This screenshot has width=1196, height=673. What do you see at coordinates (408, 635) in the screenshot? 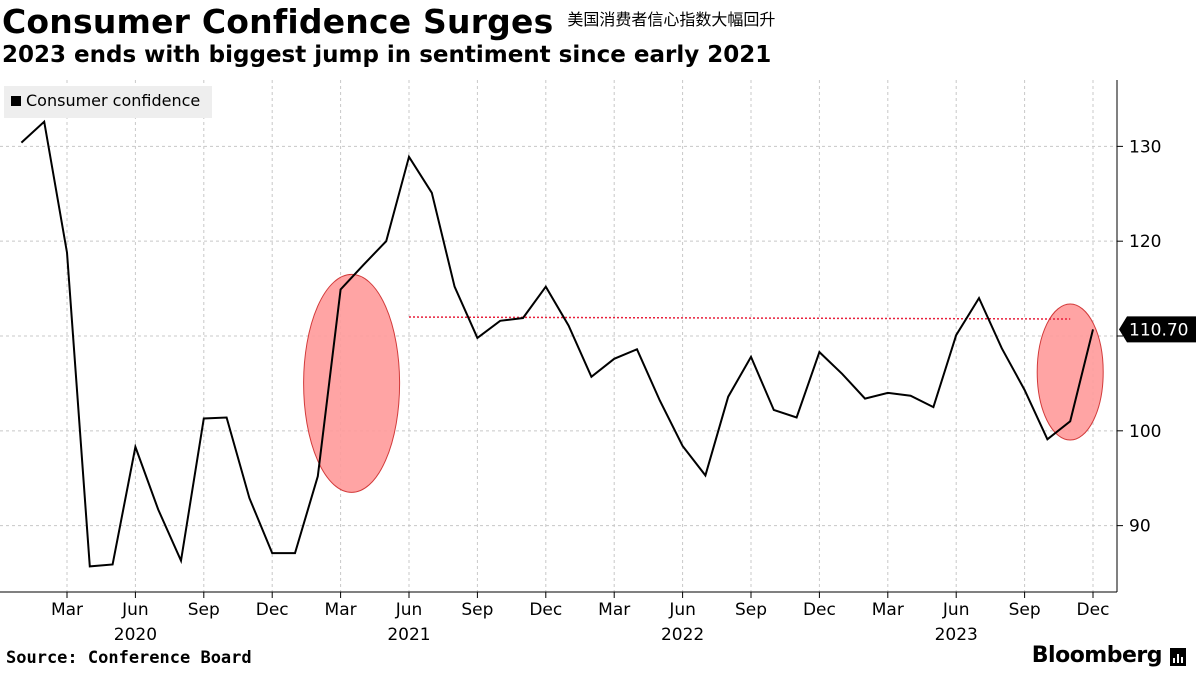
I see `x-year-label: 2021` at bounding box center [408, 635].